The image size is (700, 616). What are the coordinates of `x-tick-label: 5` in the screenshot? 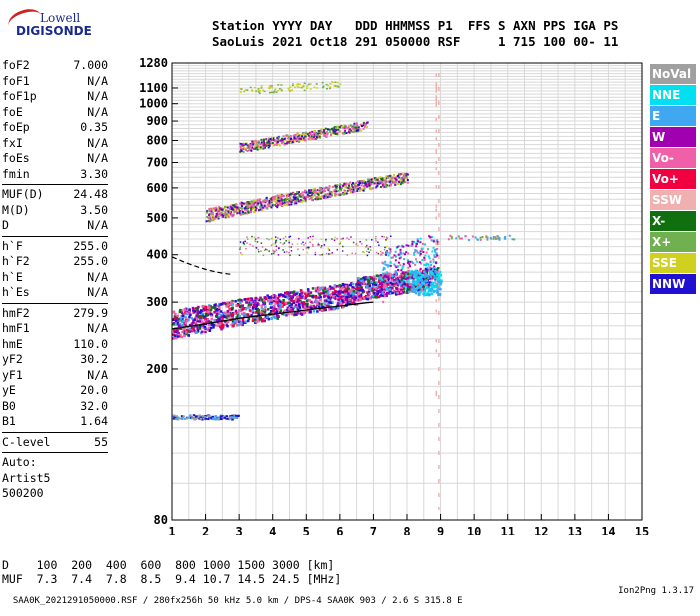 It's located at (306, 530).